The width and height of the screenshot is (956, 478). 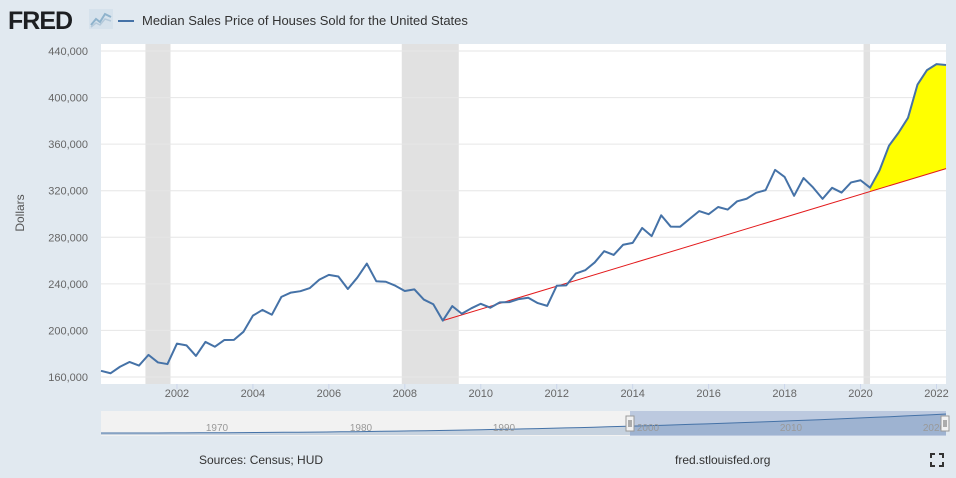 I want to click on range-navigator: 1970 1980 1990 2000 2010 2020, so click(x=525, y=423).